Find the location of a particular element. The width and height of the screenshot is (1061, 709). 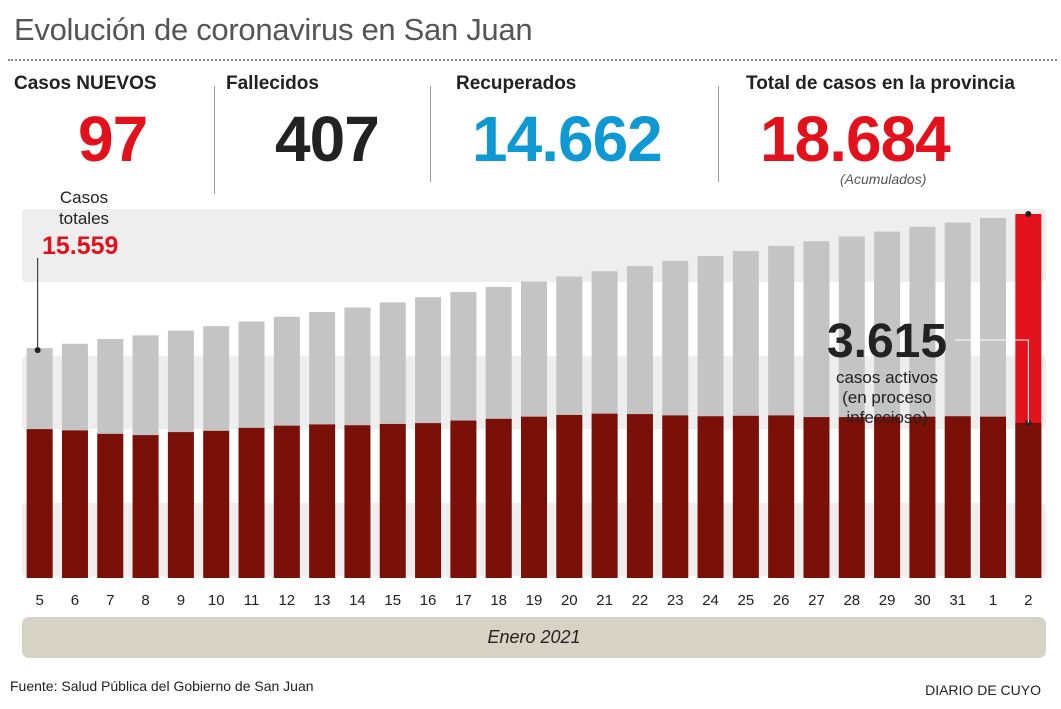

total-note: (Acumulados) is located at coordinates (883, 179).